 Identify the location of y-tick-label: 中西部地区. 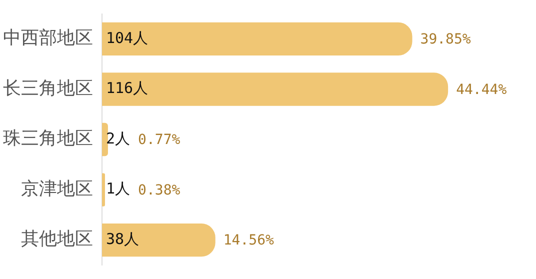
(48, 38).